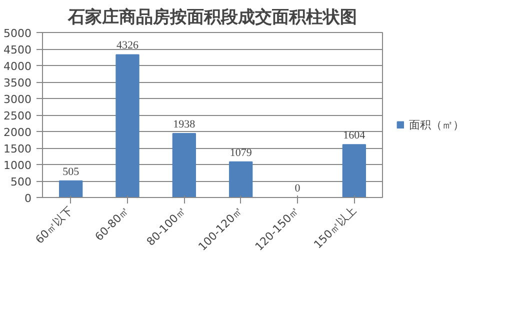 This screenshot has width=518, height=309. Describe the element at coordinates (21, 182) in the screenshot. I see `y-tick-label: 500` at that location.